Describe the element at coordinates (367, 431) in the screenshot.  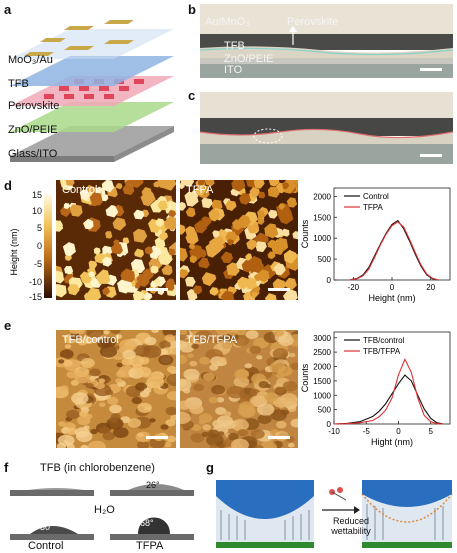
I see `x-tick-label: -5` at that location.